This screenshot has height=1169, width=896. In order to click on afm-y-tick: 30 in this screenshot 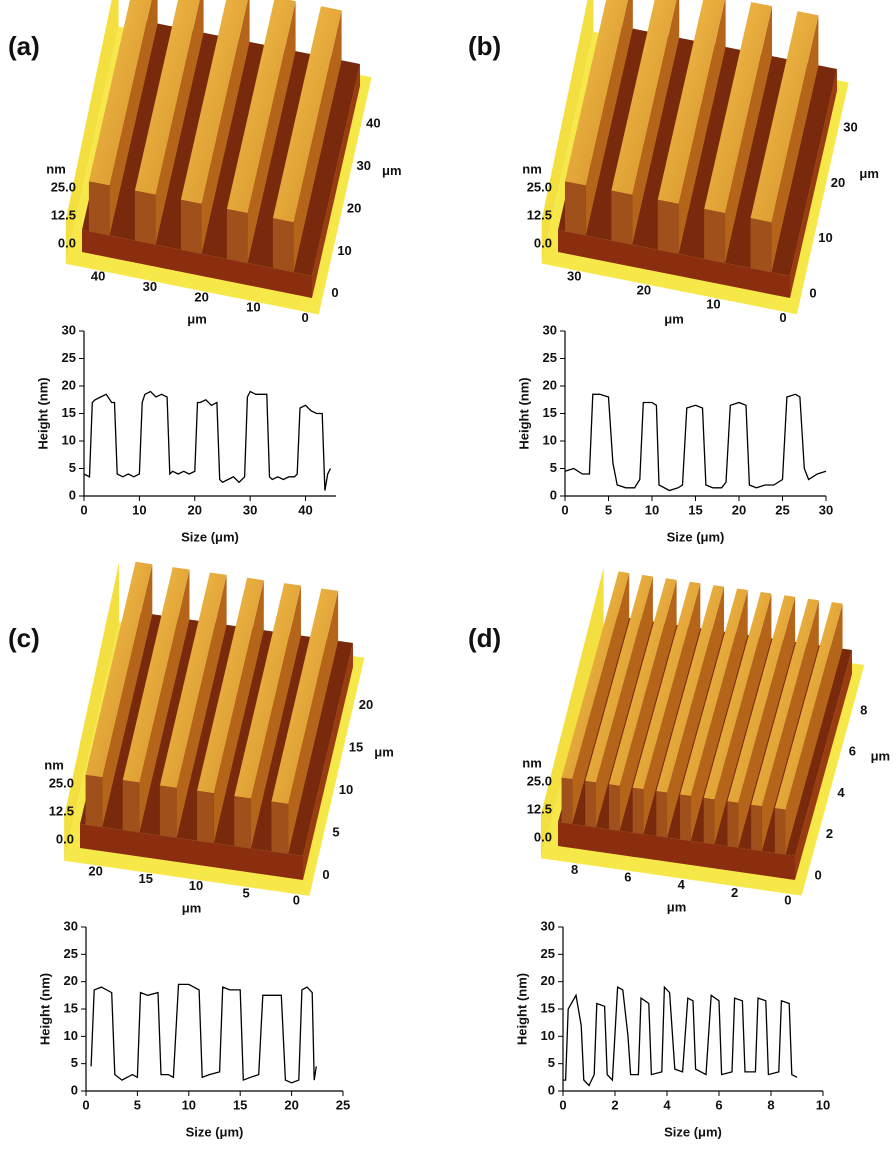, I will do `click(850, 127)`.